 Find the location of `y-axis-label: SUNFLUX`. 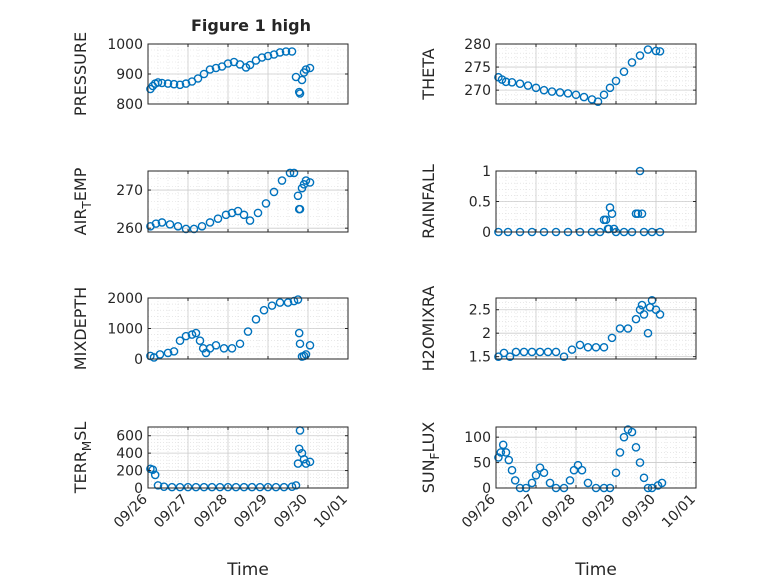

y-axis-label: SUNFLUX is located at coordinates (430, 458).